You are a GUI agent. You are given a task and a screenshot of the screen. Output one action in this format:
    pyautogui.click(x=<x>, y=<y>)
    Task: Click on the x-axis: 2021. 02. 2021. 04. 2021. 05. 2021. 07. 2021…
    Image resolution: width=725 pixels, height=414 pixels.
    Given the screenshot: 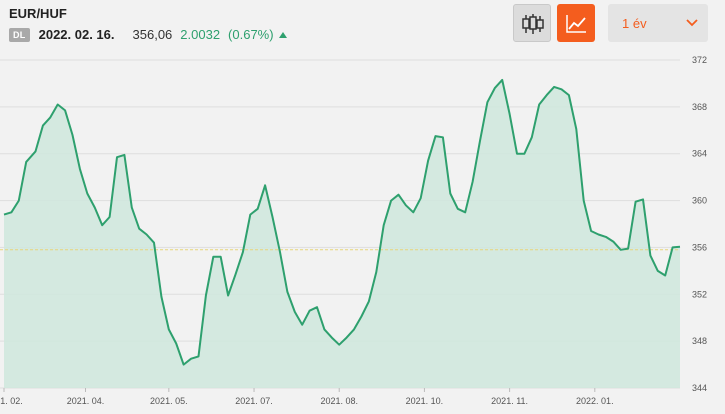 What is the action you would take?
    pyautogui.click(x=307, y=397)
    